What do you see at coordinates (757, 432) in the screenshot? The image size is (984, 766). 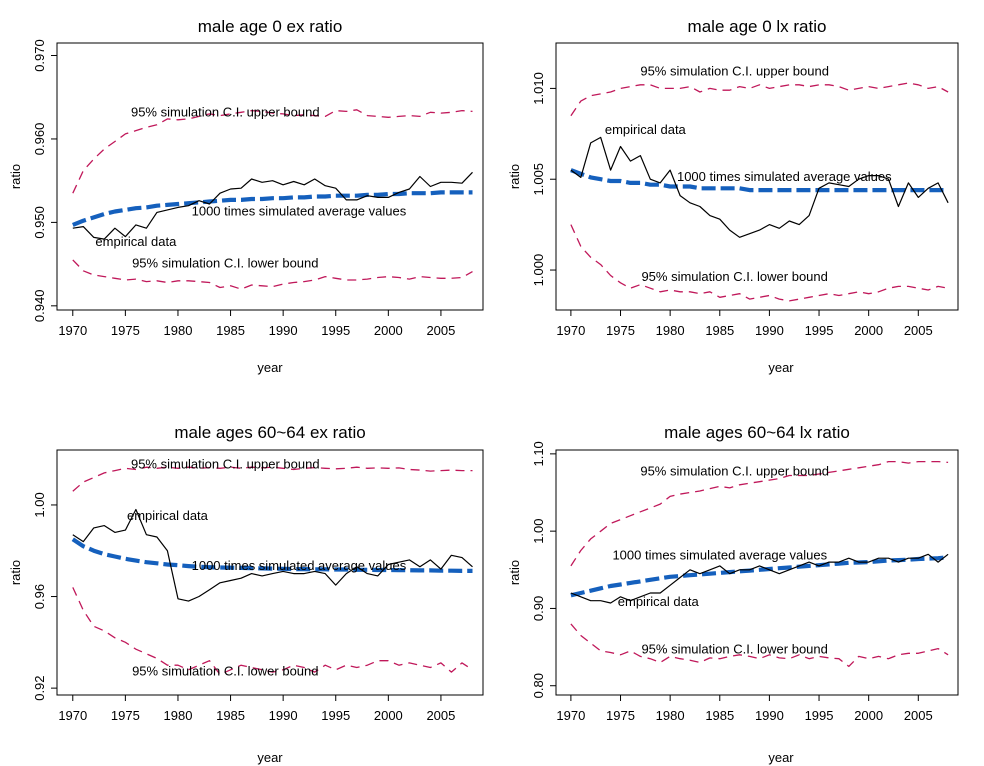 I see `chart-title: male ages 60~64 lx ratio` at bounding box center [757, 432].